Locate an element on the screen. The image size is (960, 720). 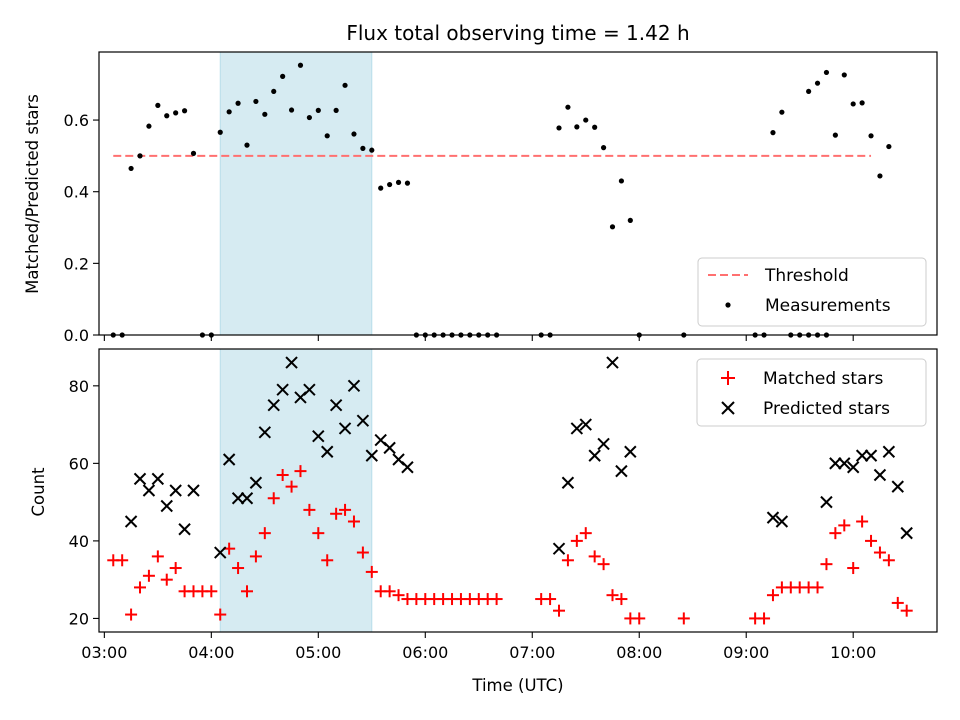
bottom-y-tick-label: 20 is located at coordinates (79, 618).